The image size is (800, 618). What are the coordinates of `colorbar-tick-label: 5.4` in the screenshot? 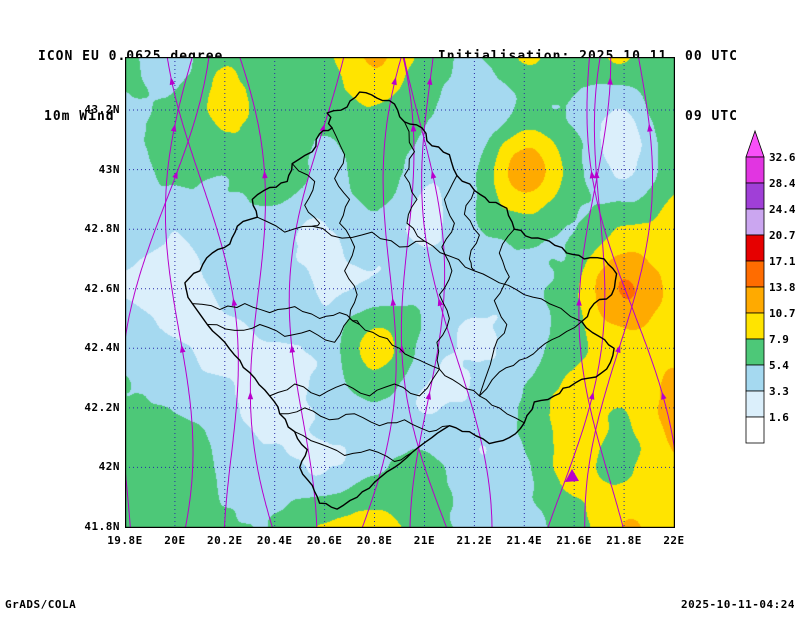 It's located at (779, 365).